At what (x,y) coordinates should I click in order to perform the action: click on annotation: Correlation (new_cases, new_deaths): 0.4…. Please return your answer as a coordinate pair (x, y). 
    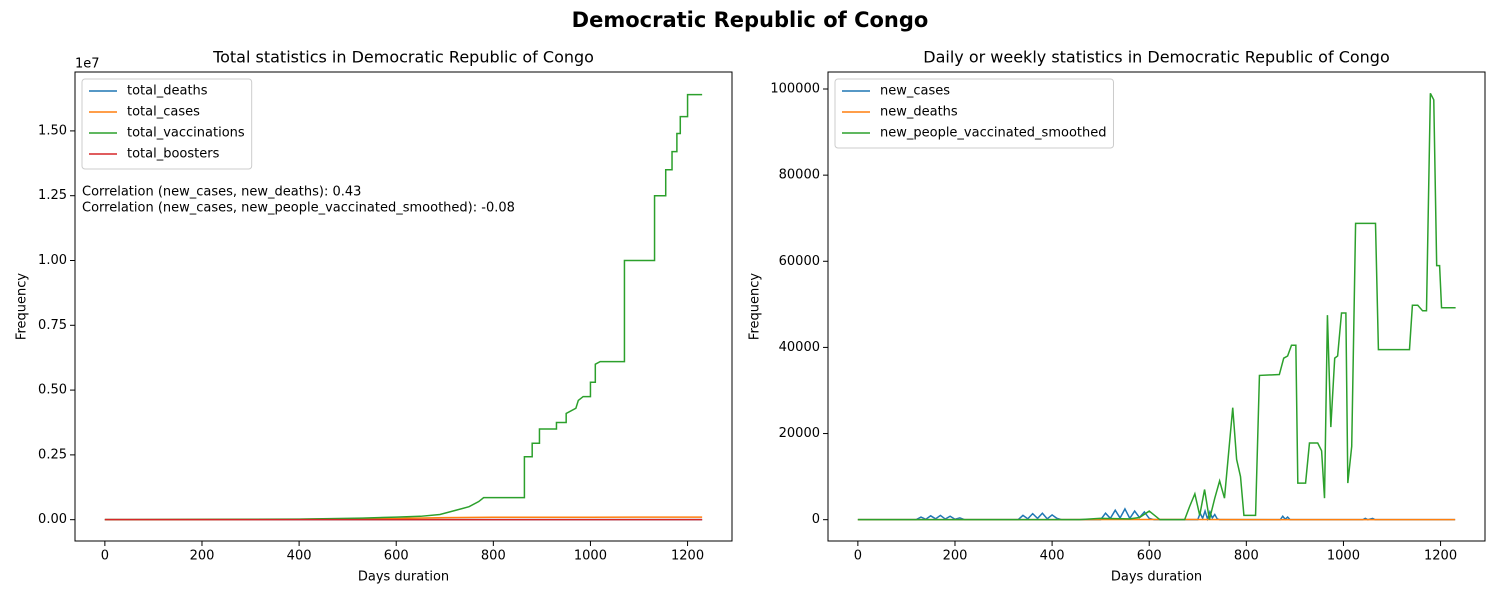
    Looking at the image, I should click on (221, 192).